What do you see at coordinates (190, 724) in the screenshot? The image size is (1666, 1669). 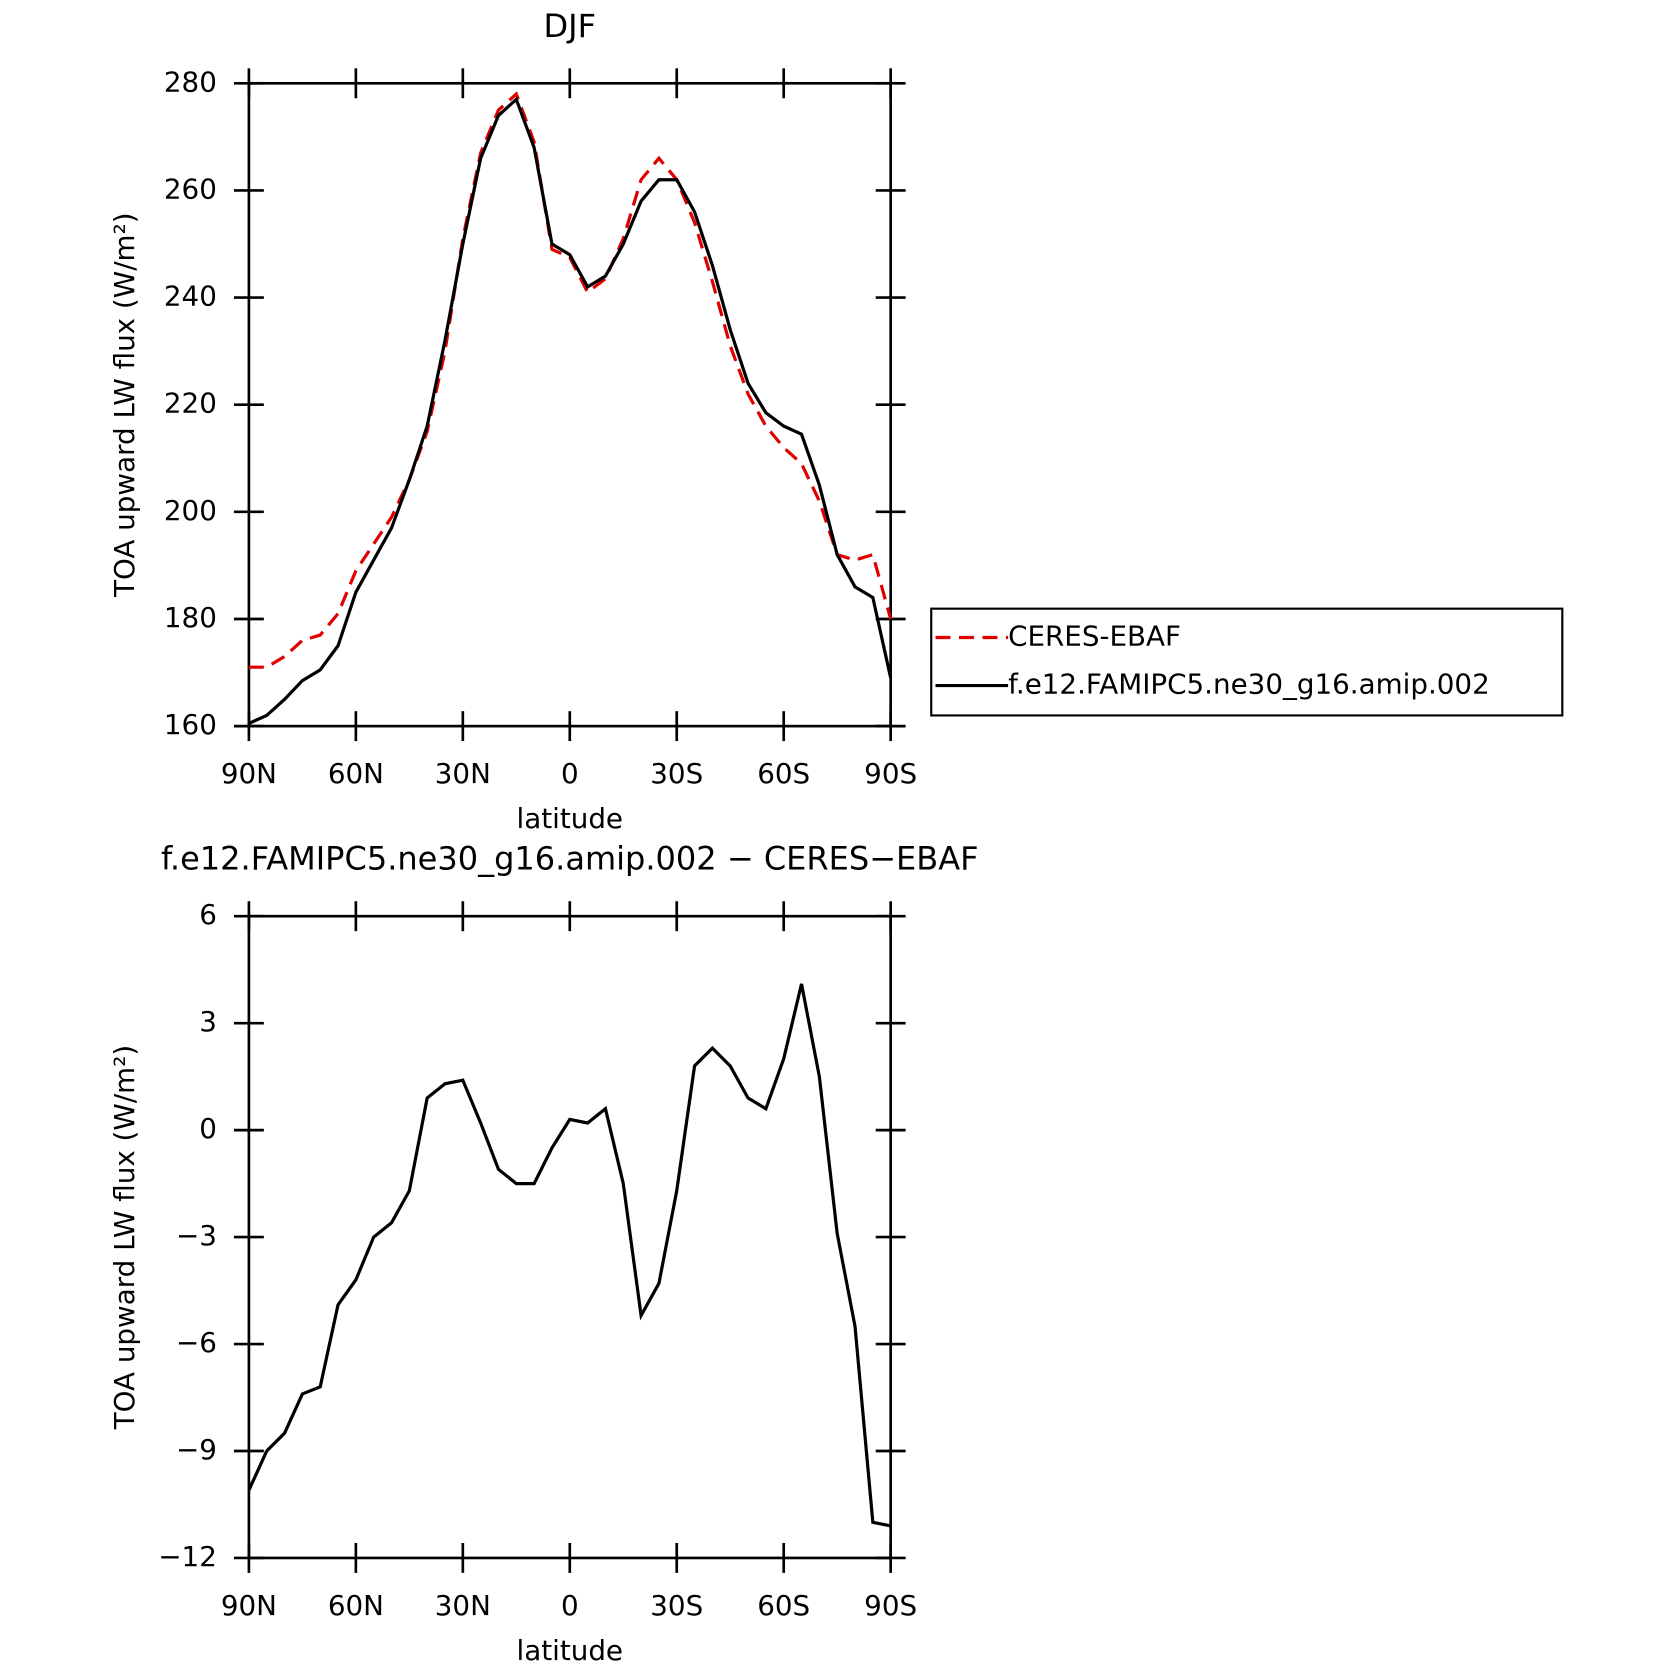 I see `y-tick-label: 160` at bounding box center [190, 724].